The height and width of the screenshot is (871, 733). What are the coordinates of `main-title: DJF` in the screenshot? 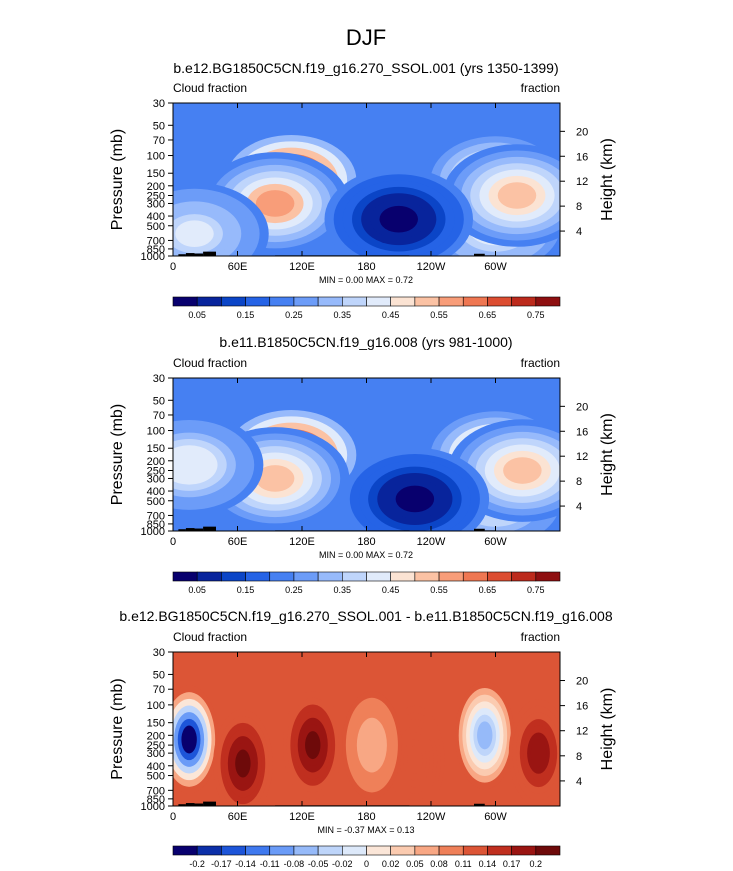 It's located at (366, 37).